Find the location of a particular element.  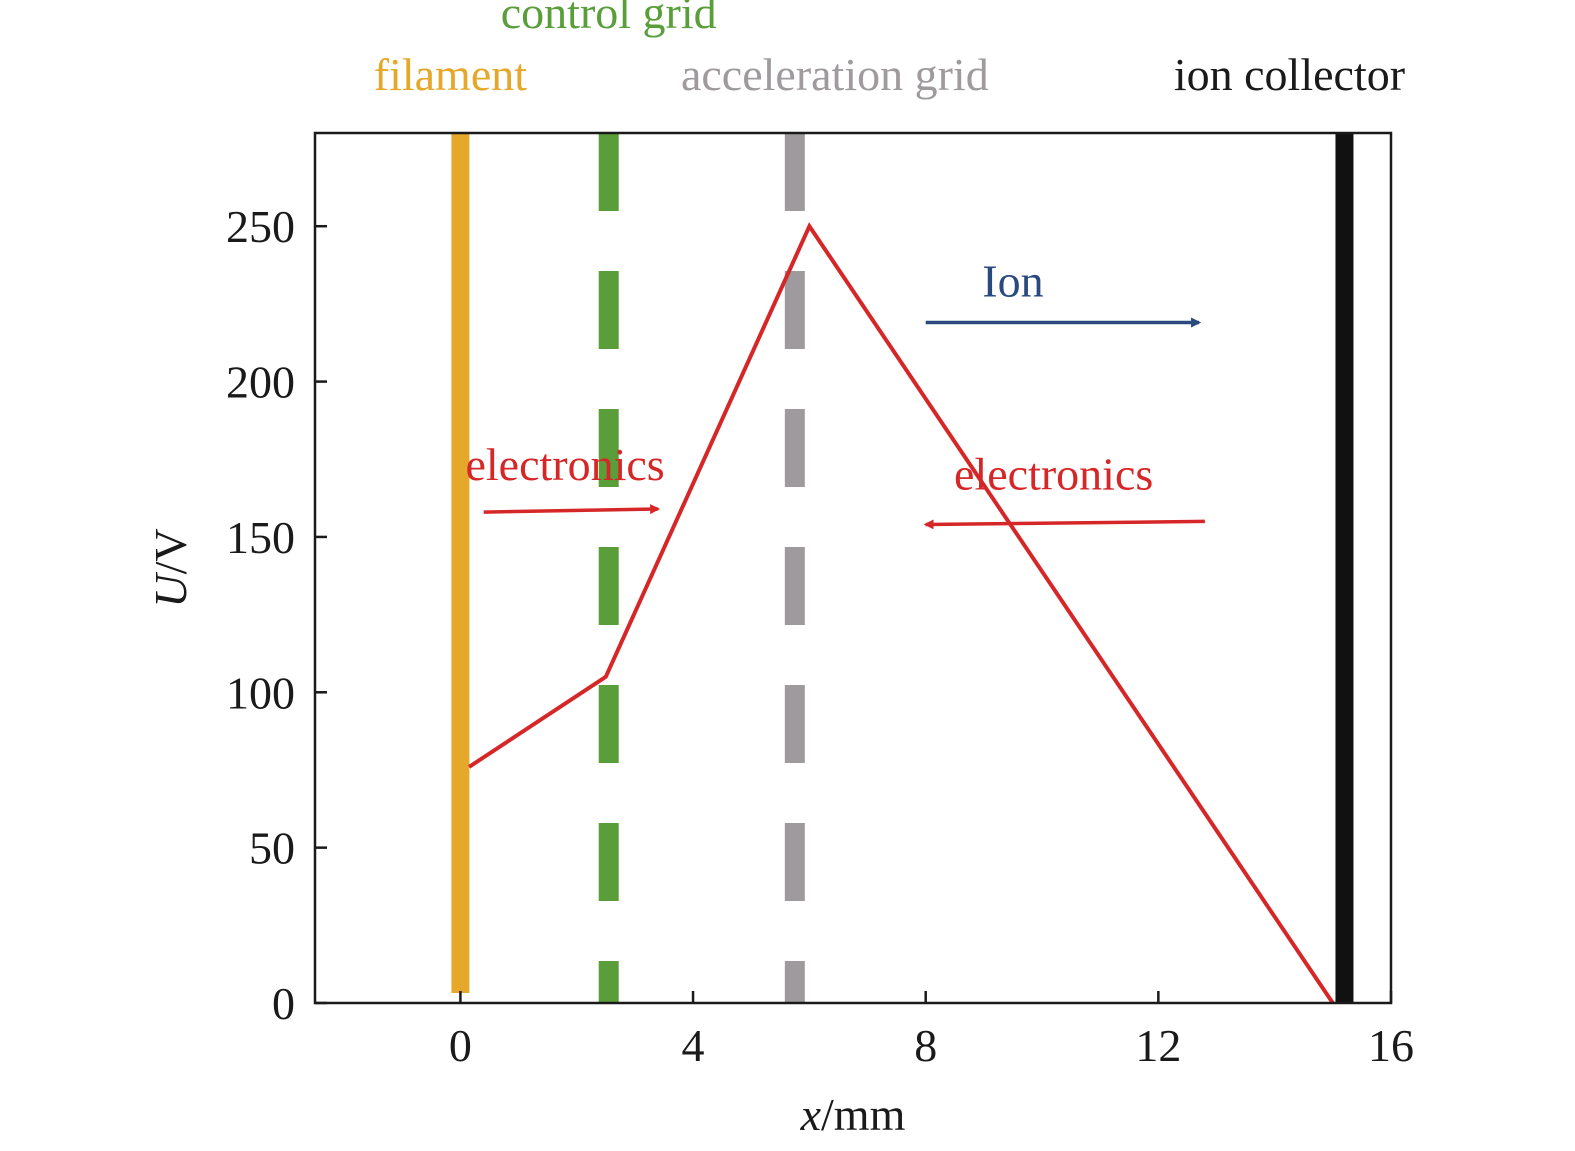

y-tick-label-250: 250 is located at coordinates (260, 226).